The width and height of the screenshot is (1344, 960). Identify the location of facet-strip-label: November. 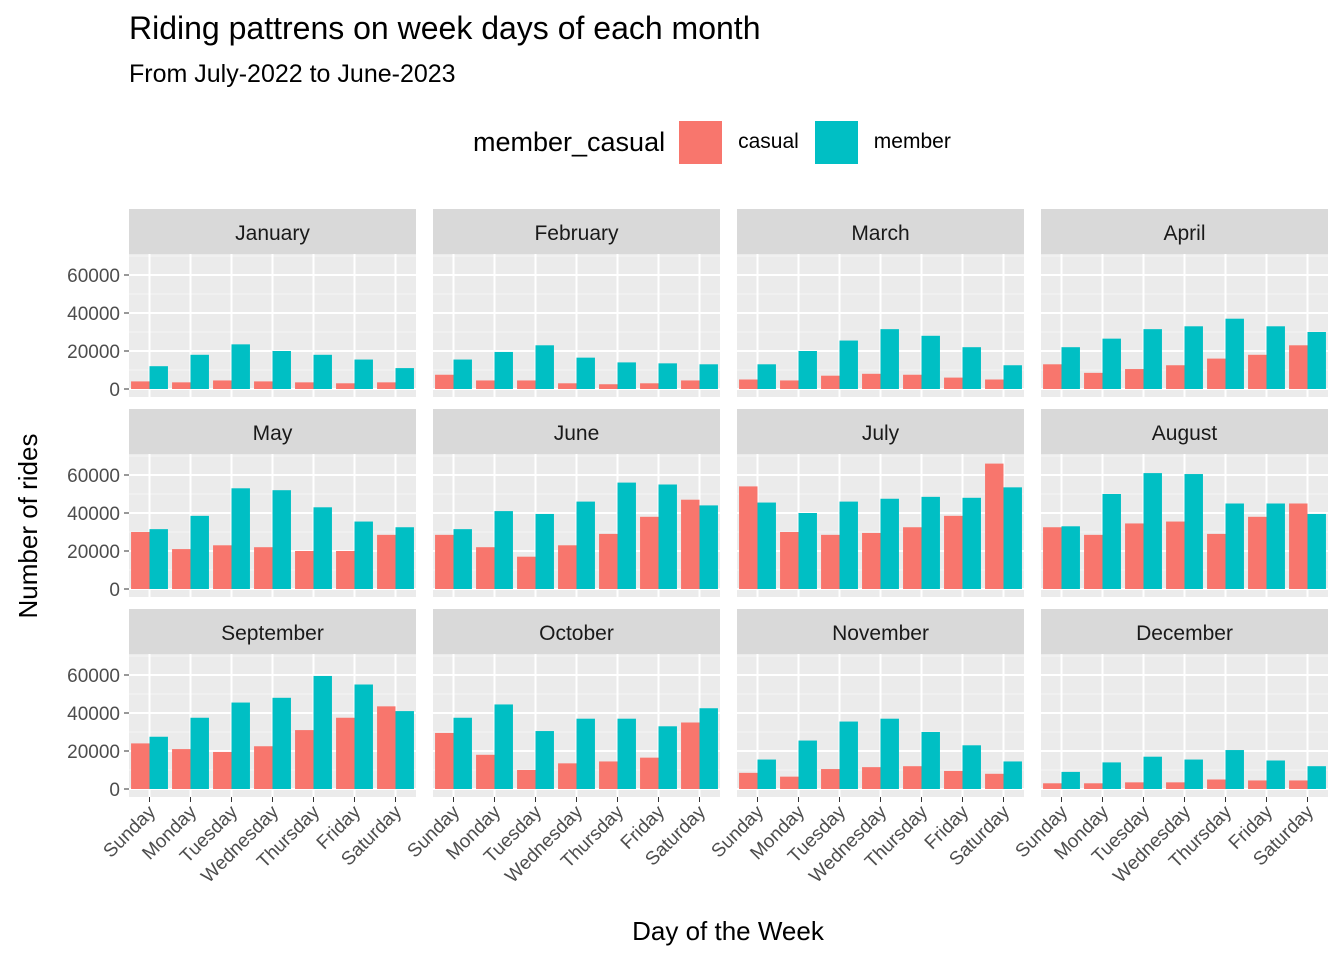
(880, 633).